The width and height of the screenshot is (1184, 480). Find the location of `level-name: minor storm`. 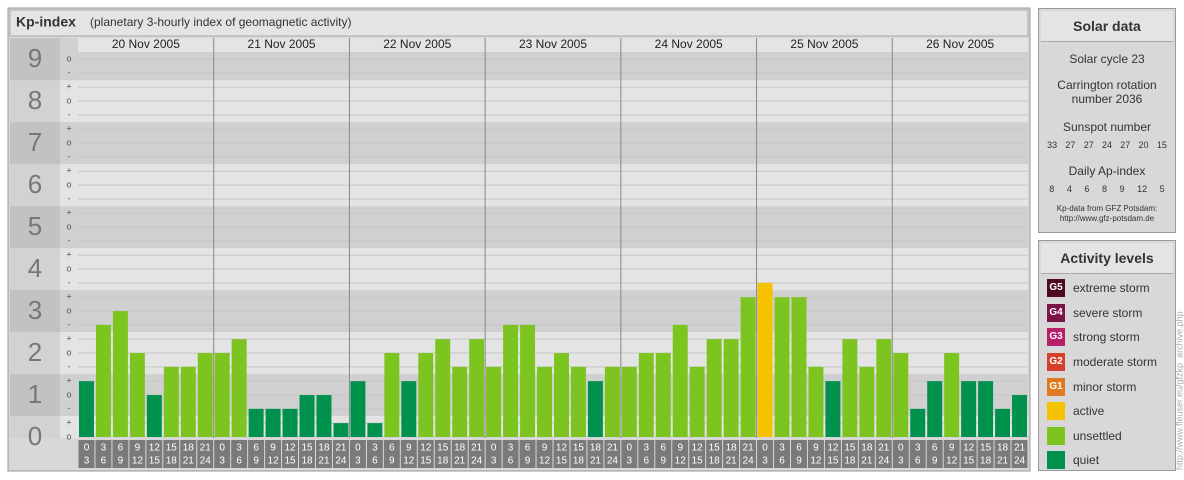

level-name: minor storm is located at coordinates (1105, 386).